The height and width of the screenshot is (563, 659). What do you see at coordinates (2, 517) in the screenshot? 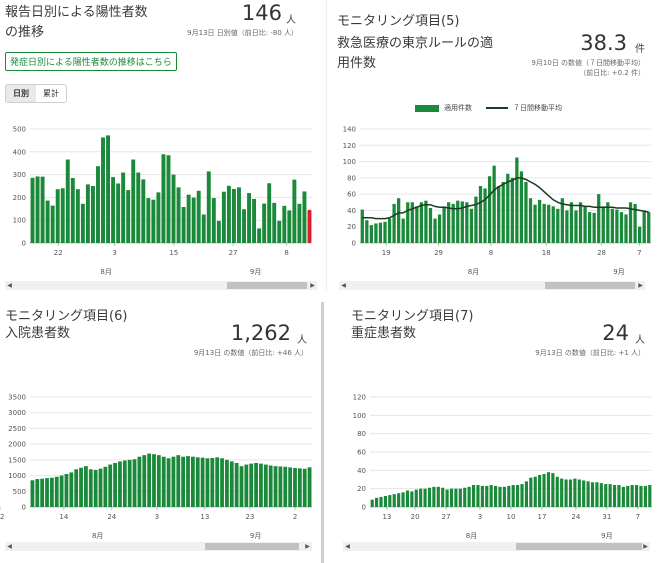
I see `x-tick-label: 12` at bounding box center [2, 517].